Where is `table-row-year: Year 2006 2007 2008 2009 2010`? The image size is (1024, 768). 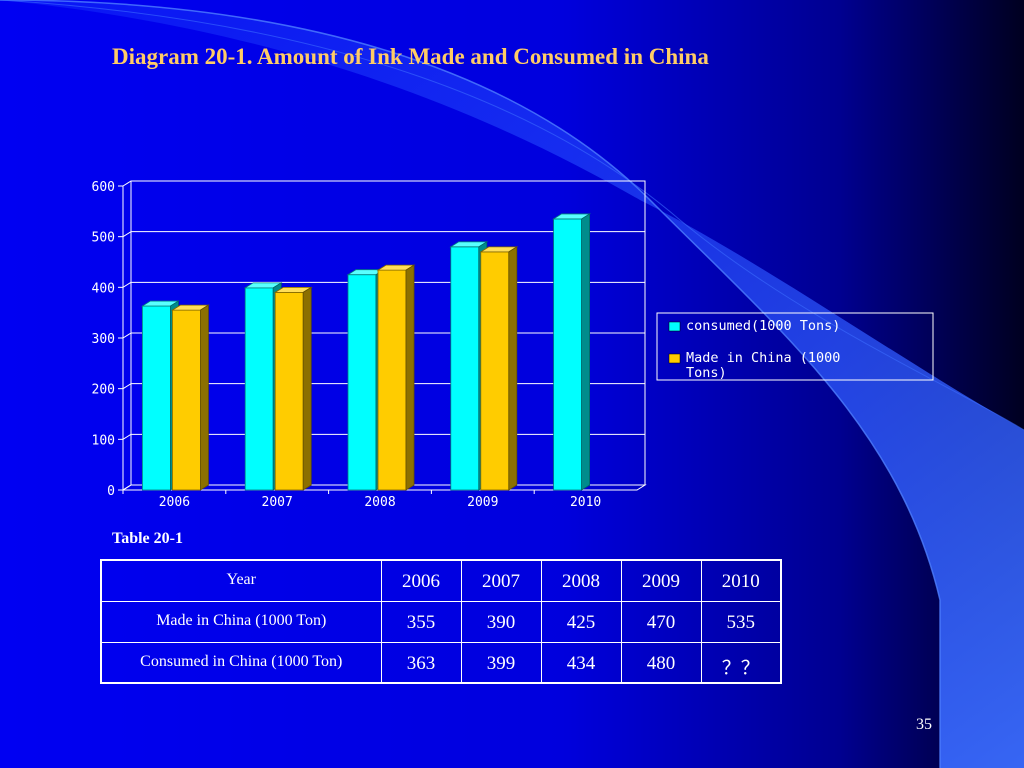
table-row-year: Year 2006 2007 2008 2009 2010 is located at coordinates (441, 580).